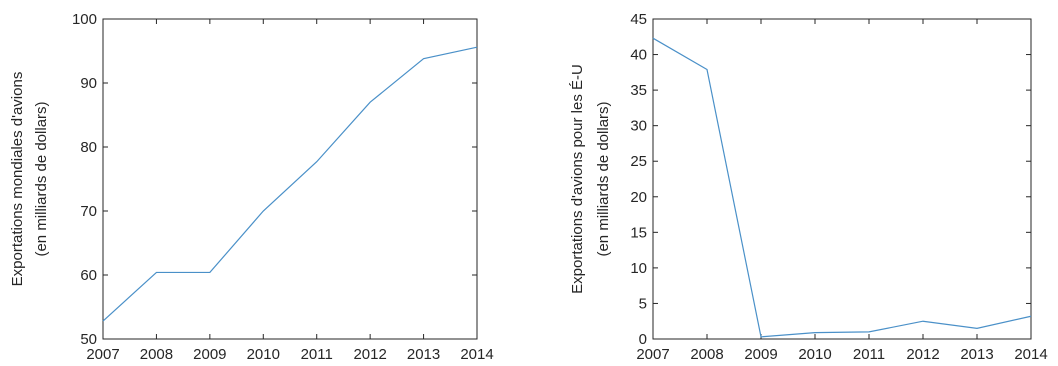 Image resolution: width=1058 pixels, height=366 pixels. What do you see at coordinates (638, 126) in the screenshot?
I see `chart-2-ytick-label: 30` at bounding box center [638, 126].